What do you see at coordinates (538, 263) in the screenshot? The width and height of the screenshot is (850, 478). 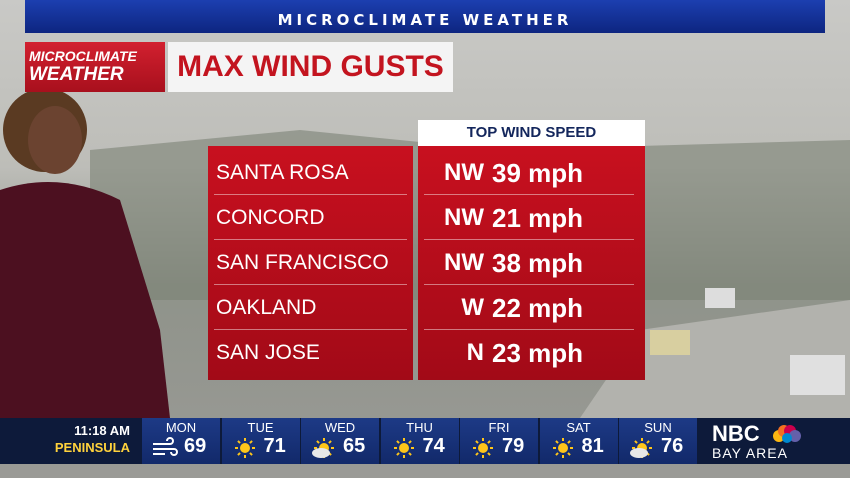 I see `wind-speed: 38 mph` at bounding box center [538, 263].